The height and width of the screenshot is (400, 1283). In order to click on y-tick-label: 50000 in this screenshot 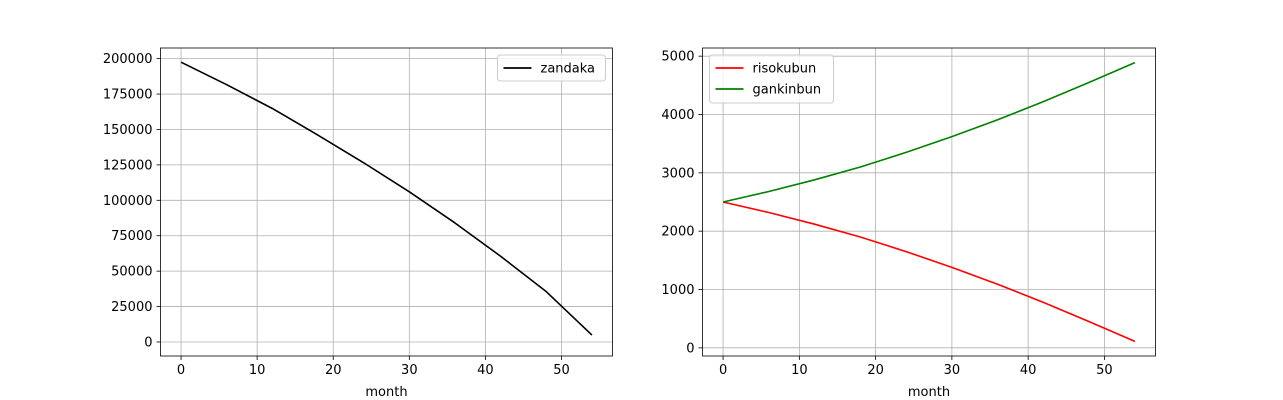, I will do `click(131, 272)`.